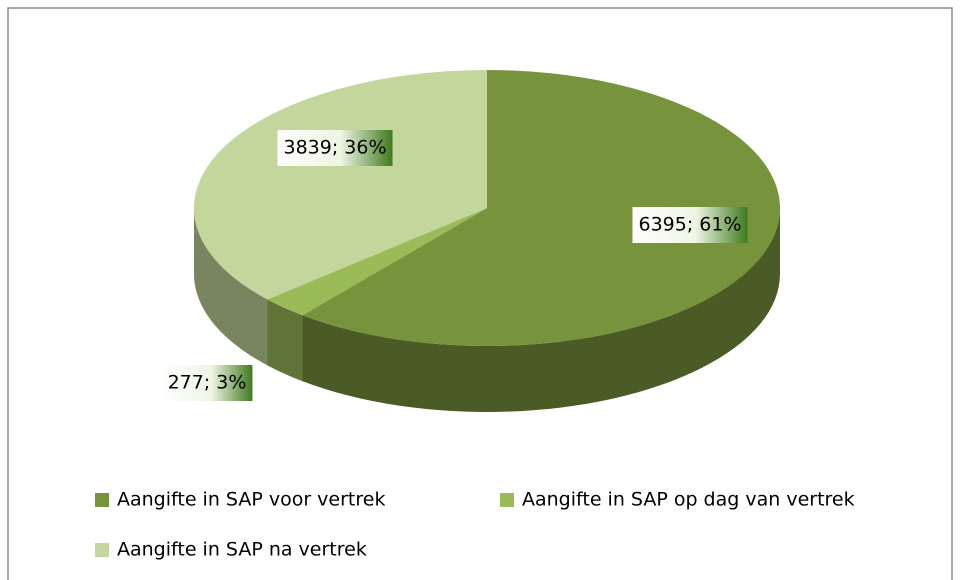 This screenshot has height=580, width=960. I want to click on legend-label: Aangifte in SAP na vertrek, so click(242, 550).